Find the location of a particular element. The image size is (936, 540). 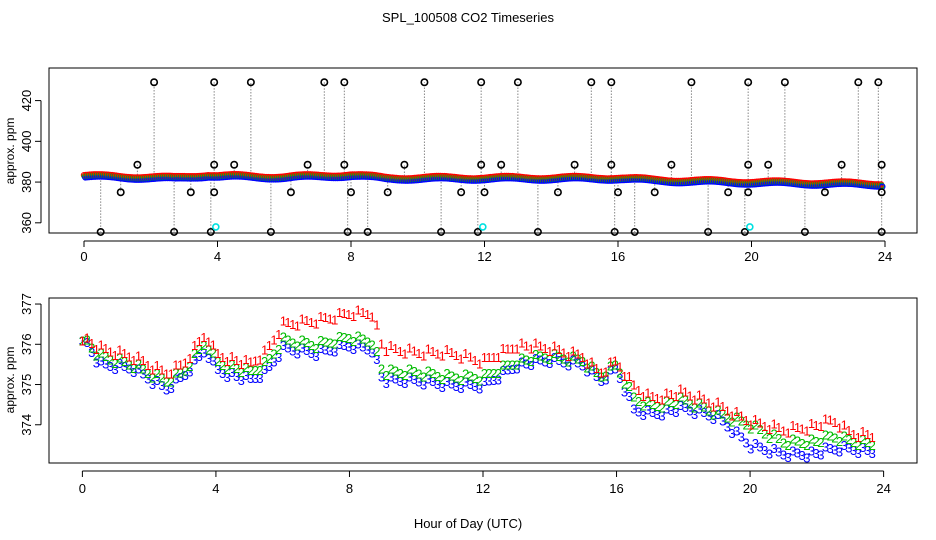

top-ylabel: approx. ppm is located at coordinates (10, 151).